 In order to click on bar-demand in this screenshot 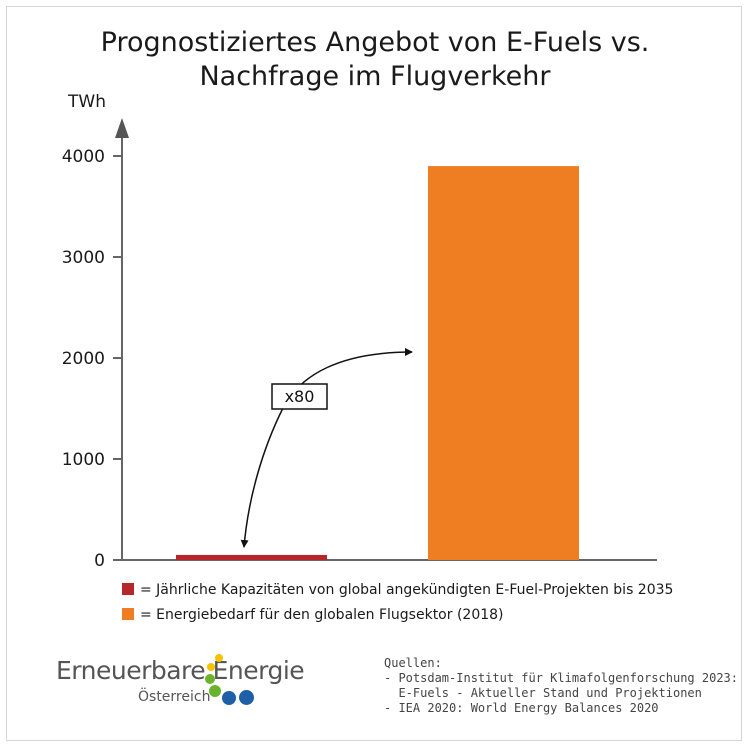, I will do `click(503, 363)`.